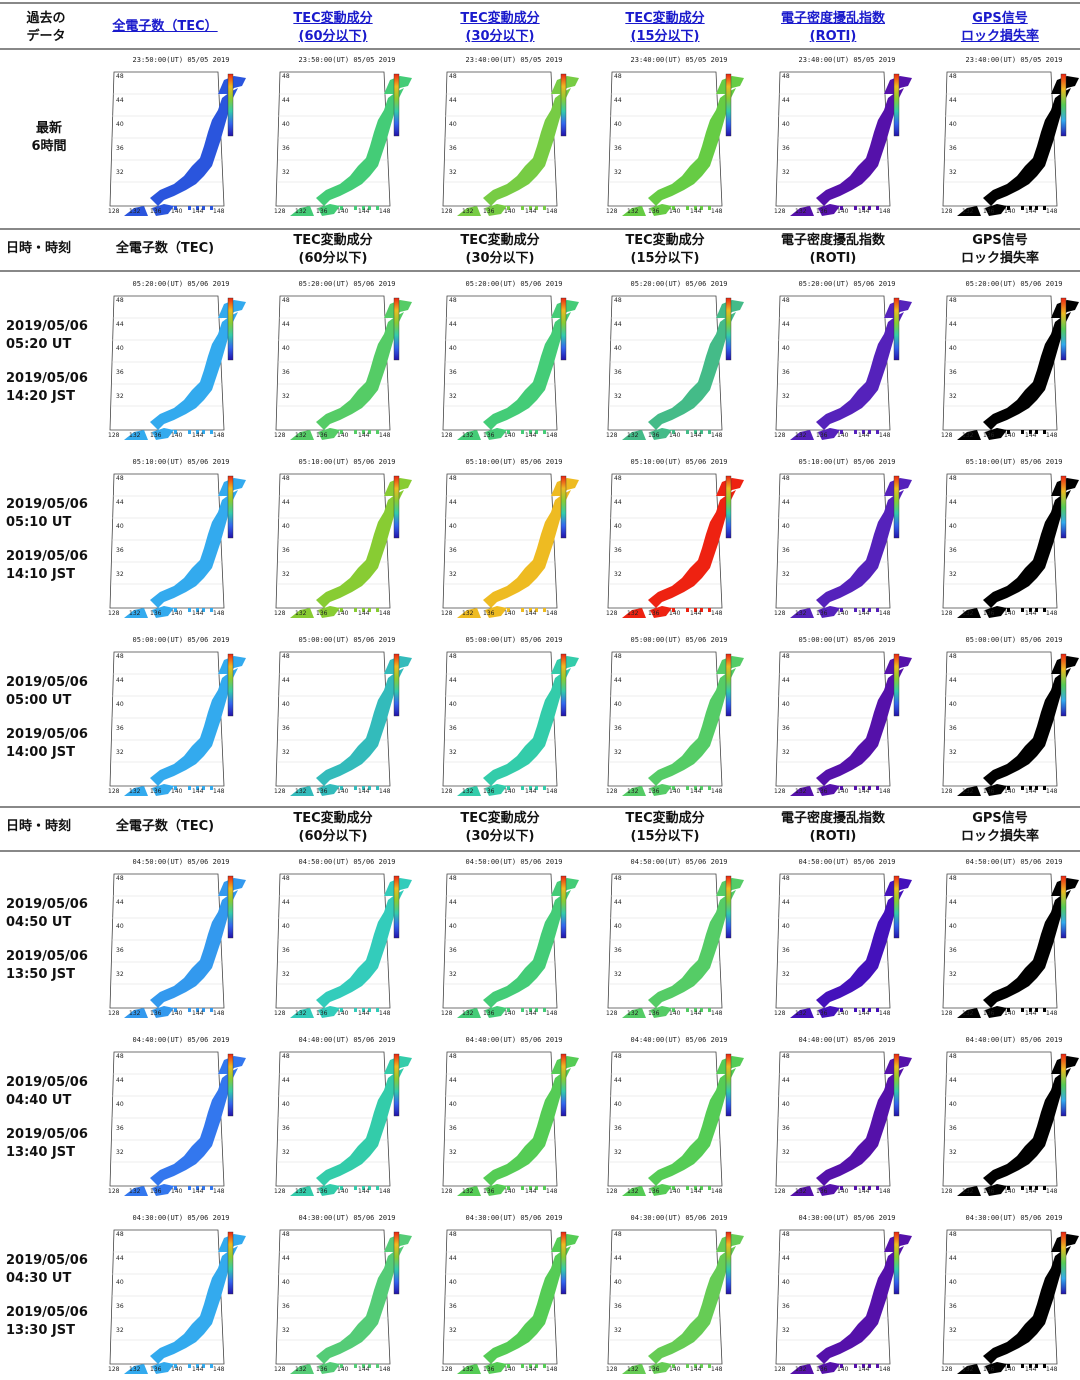  What do you see at coordinates (540, 271) in the screenshot?
I see `rule-after-header-mid` at bounding box center [540, 271].